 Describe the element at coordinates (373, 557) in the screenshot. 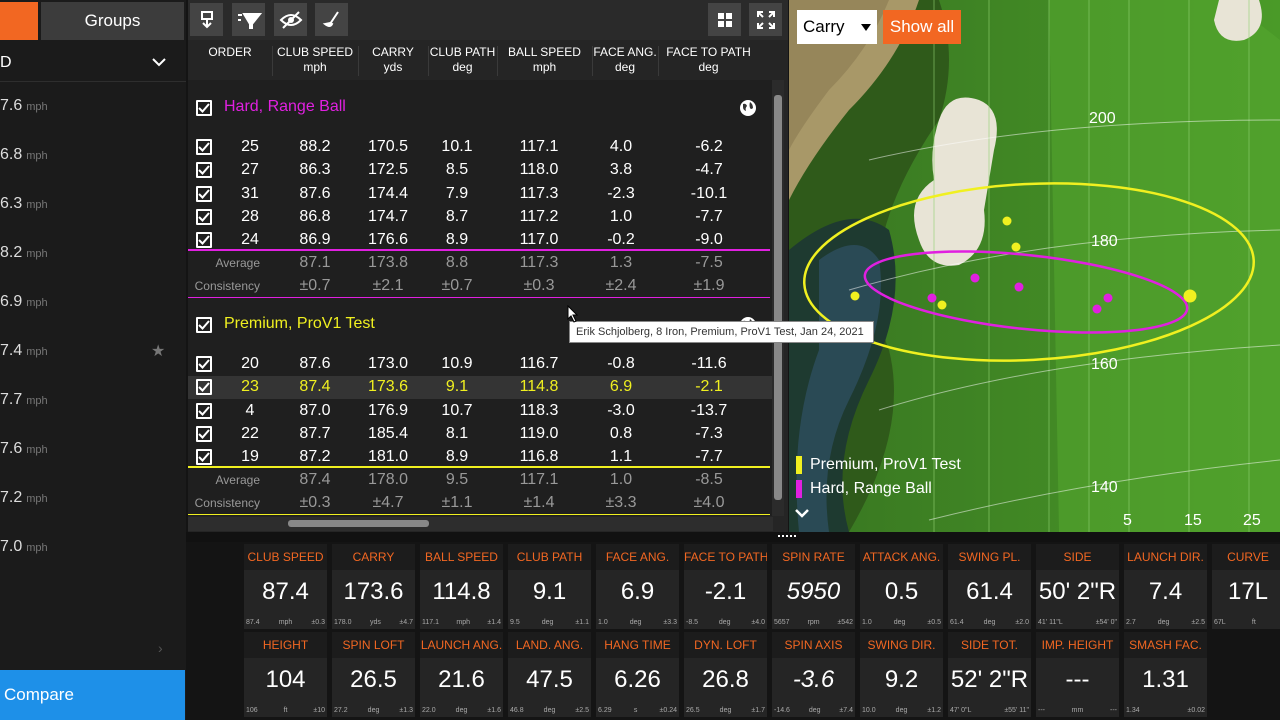

I see `metric-label: CARRY` at that location.